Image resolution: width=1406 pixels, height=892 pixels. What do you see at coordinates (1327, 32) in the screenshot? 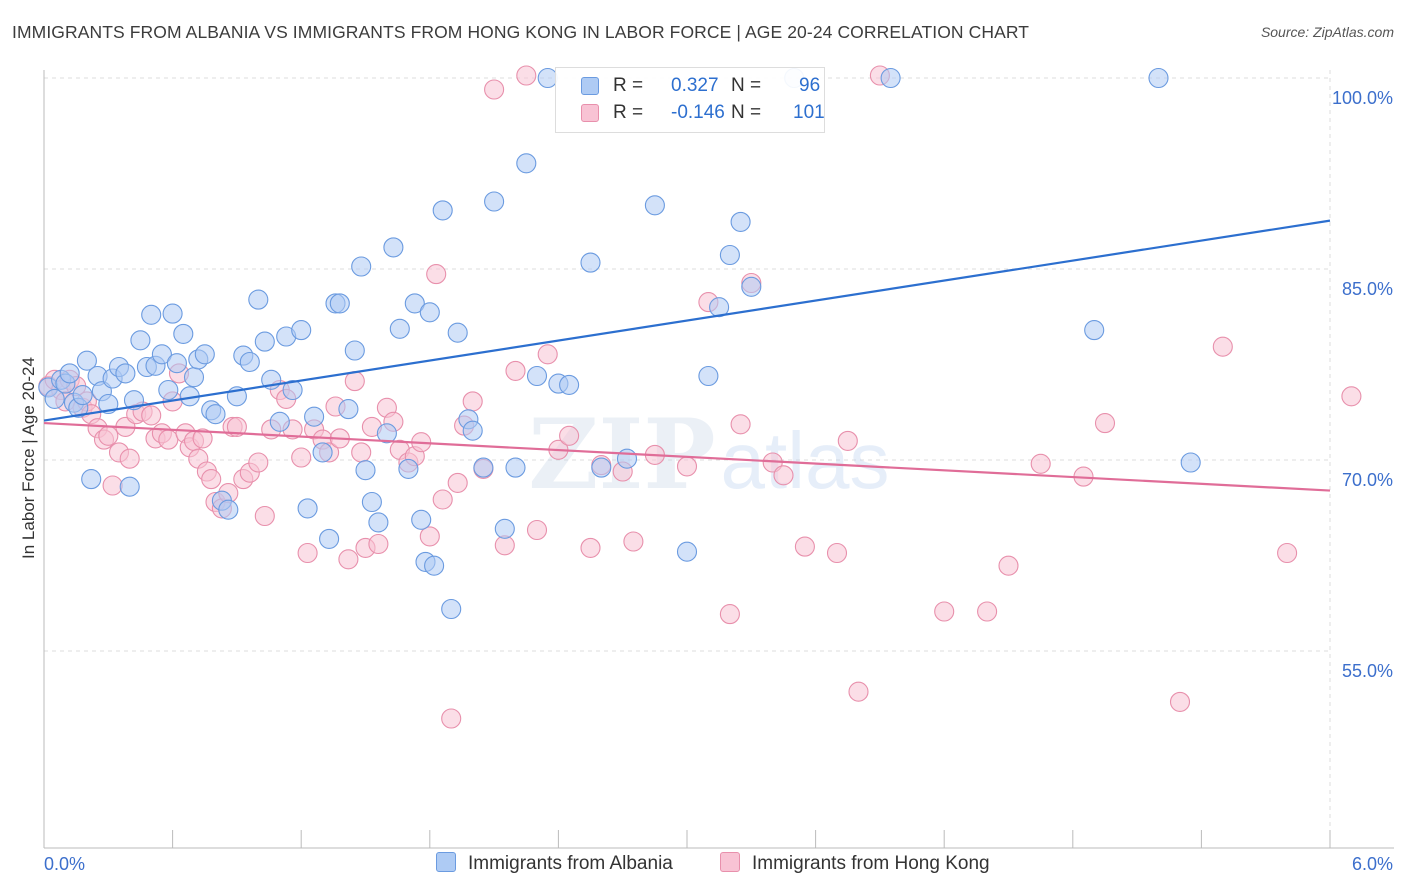
I see `source-label: Source: ZipAtlas.com` at bounding box center [1327, 32].